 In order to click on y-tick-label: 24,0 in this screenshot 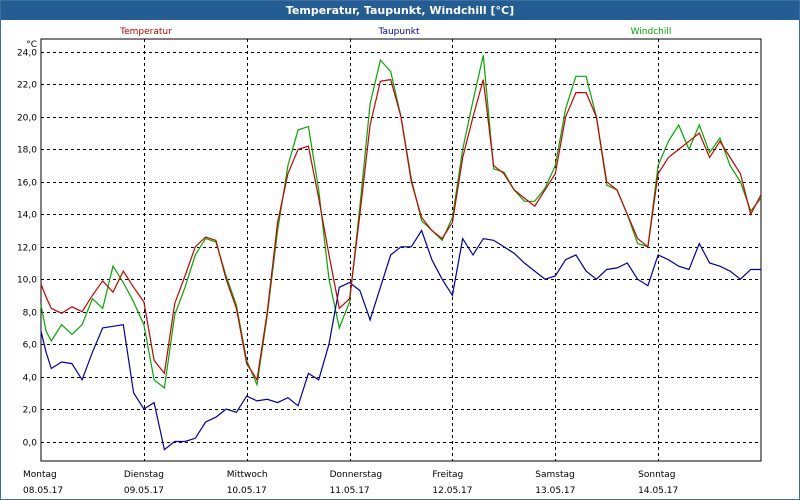, I will do `click(27, 54)`.